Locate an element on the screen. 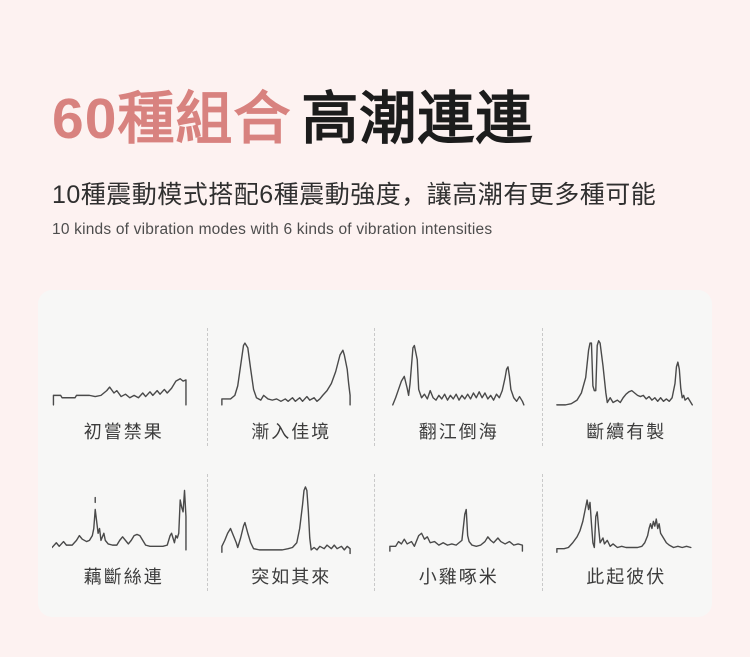 This screenshot has width=750, height=657. mode-cell: 藕斷絲連 is located at coordinates (124, 525).